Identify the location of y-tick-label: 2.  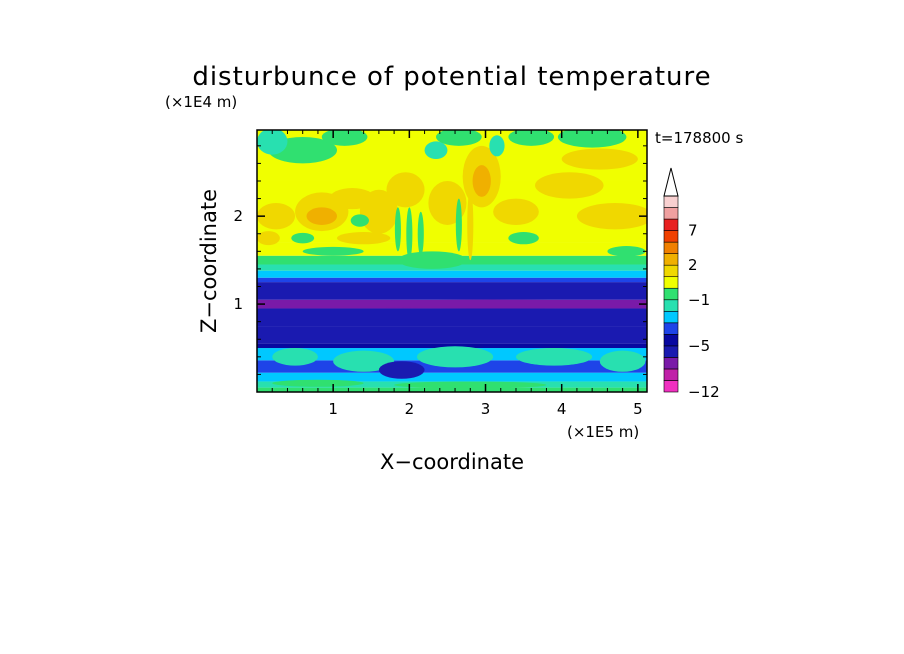
(238, 216).